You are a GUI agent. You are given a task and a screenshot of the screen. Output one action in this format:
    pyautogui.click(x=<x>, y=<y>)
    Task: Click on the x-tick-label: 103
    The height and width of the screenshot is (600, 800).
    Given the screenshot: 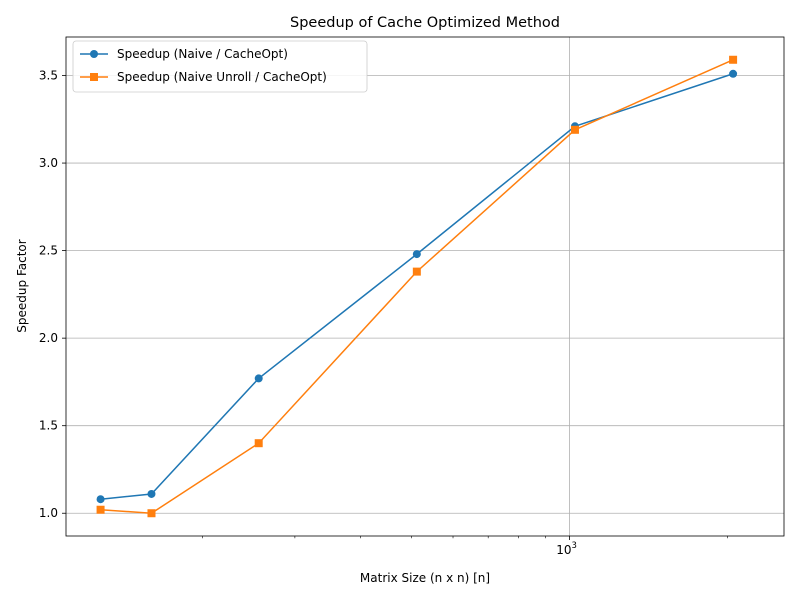 What is the action you would take?
    pyautogui.click(x=566, y=549)
    